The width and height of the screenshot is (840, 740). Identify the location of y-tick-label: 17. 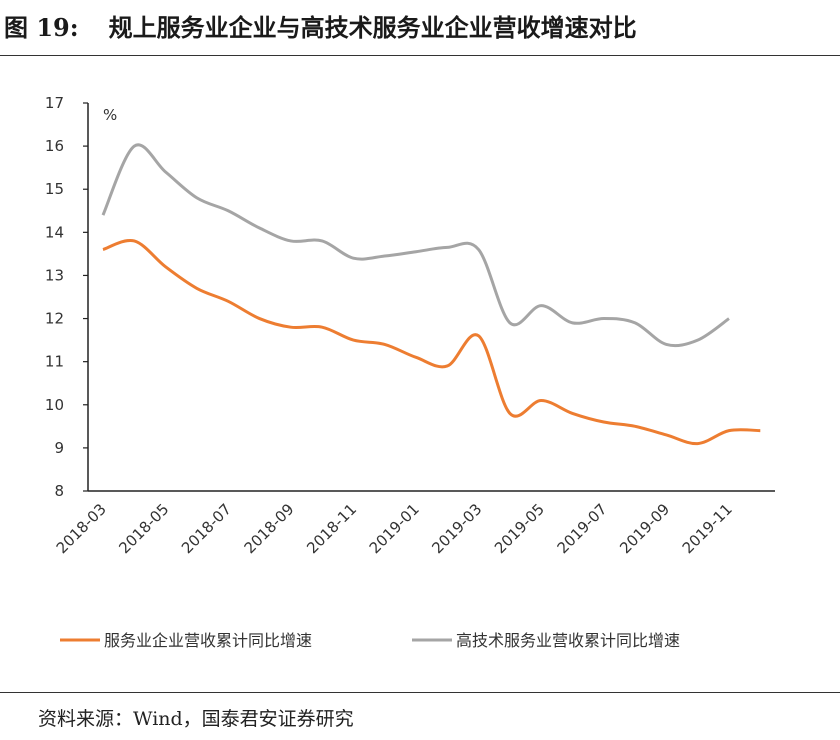
(54, 103).